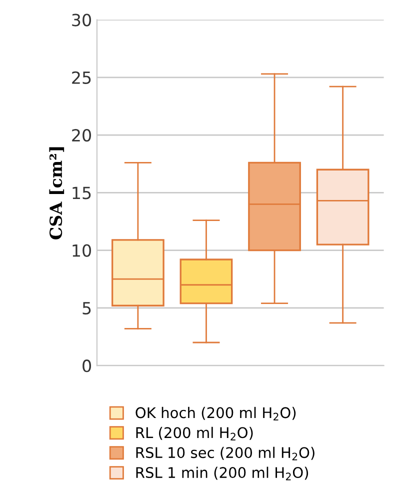 The width and height of the screenshot is (404, 494). What do you see at coordinates (86, 366) in the screenshot?
I see `y-tick-label: 0` at bounding box center [86, 366].